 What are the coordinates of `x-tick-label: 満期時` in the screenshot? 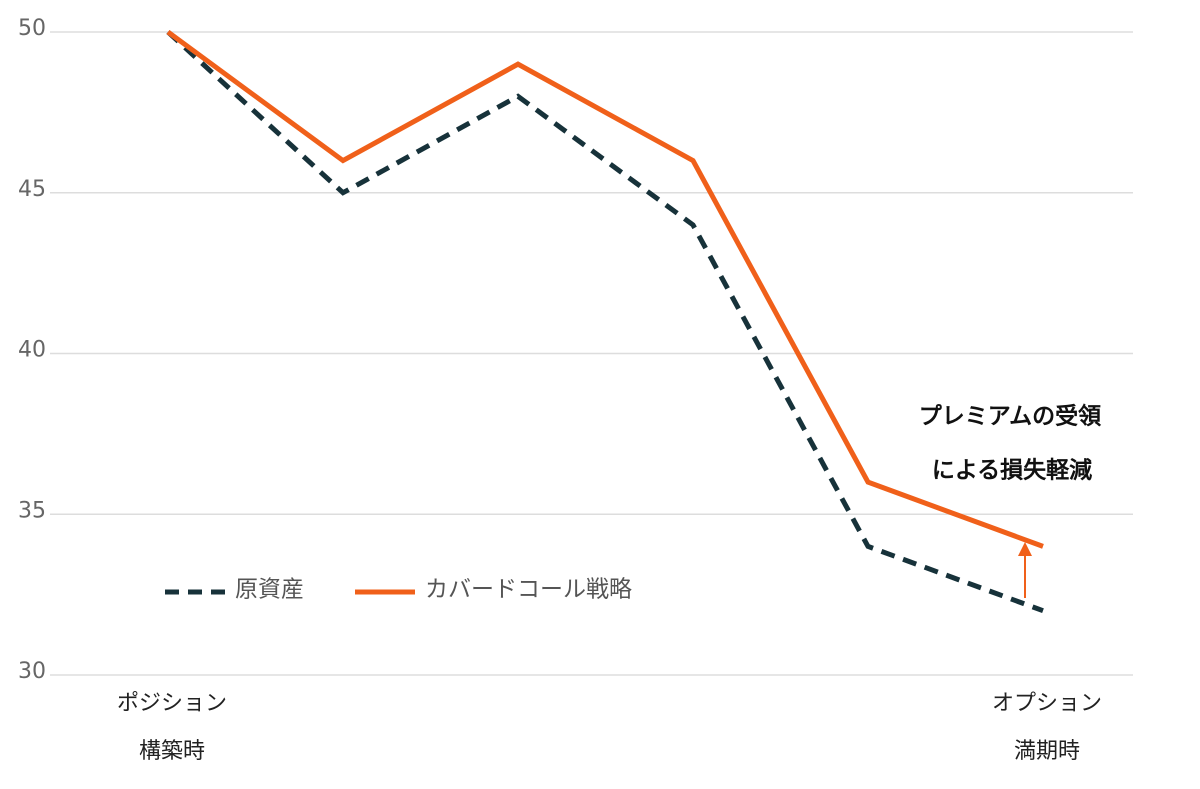 It's located at (1047, 751).